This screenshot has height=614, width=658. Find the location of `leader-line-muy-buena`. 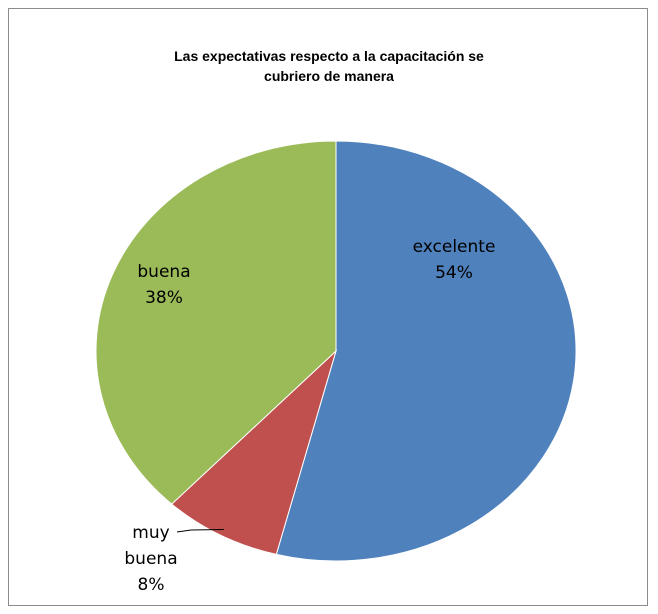

leader-line-muy-buena is located at coordinates (200, 531).